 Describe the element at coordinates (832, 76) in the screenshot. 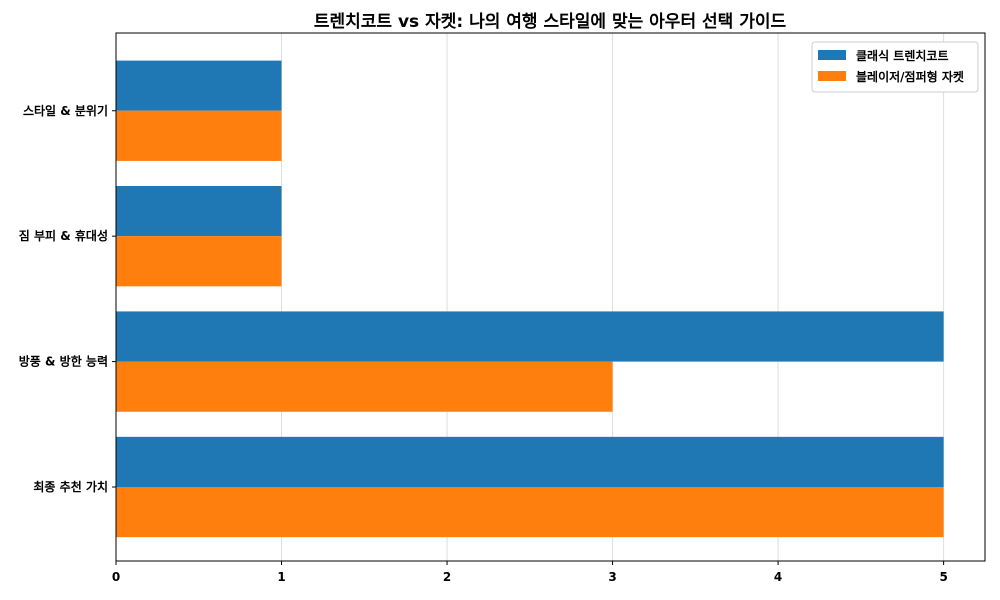

I see `legend-swatch-jacket` at that location.